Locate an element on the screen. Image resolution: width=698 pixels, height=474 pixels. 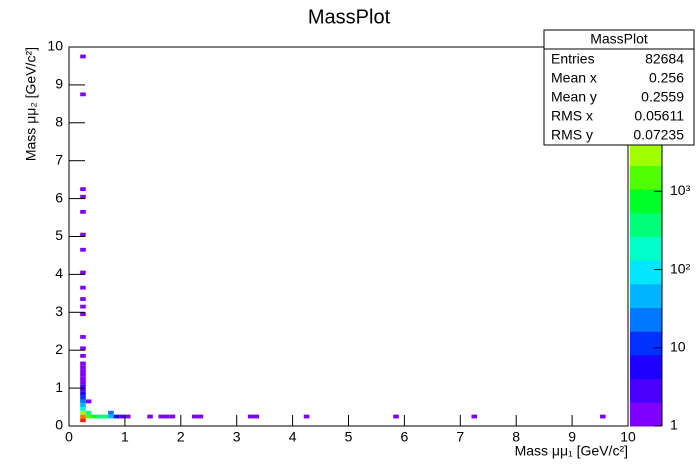
stats-name: Entries is located at coordinates (573, 59).